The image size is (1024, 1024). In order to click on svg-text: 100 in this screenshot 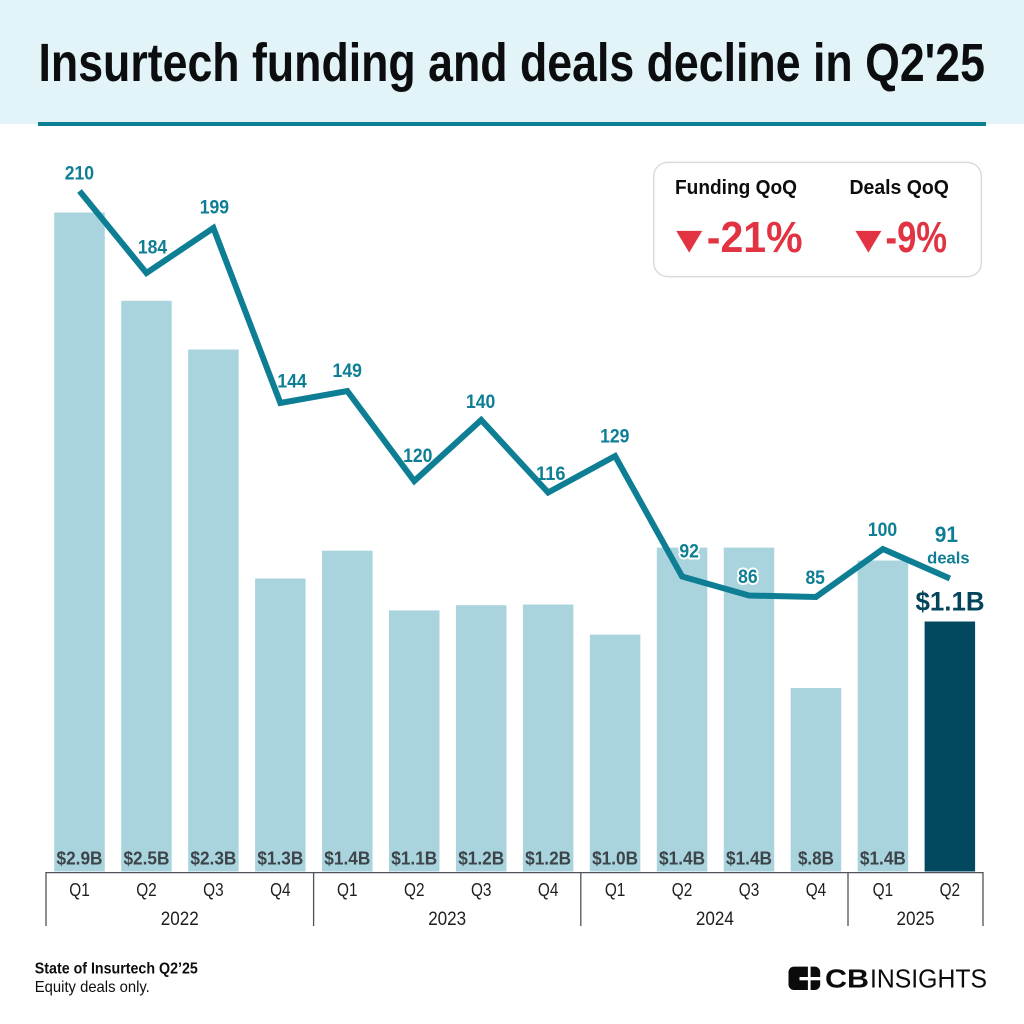, I will do `click(882, 530)`.